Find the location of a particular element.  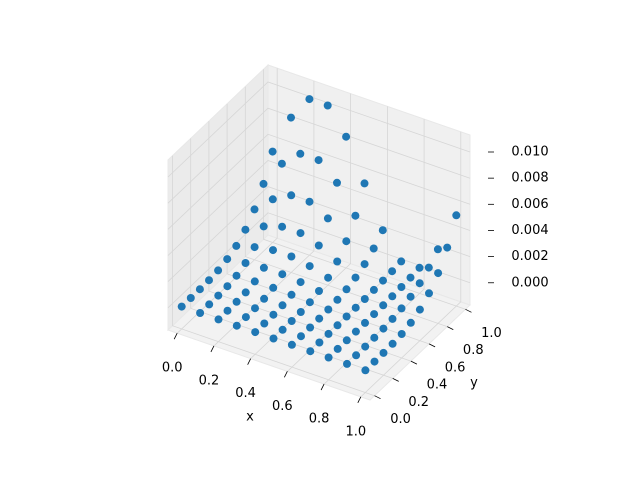

z-tick-label: 0.008 is located at coordinates (529, 178).